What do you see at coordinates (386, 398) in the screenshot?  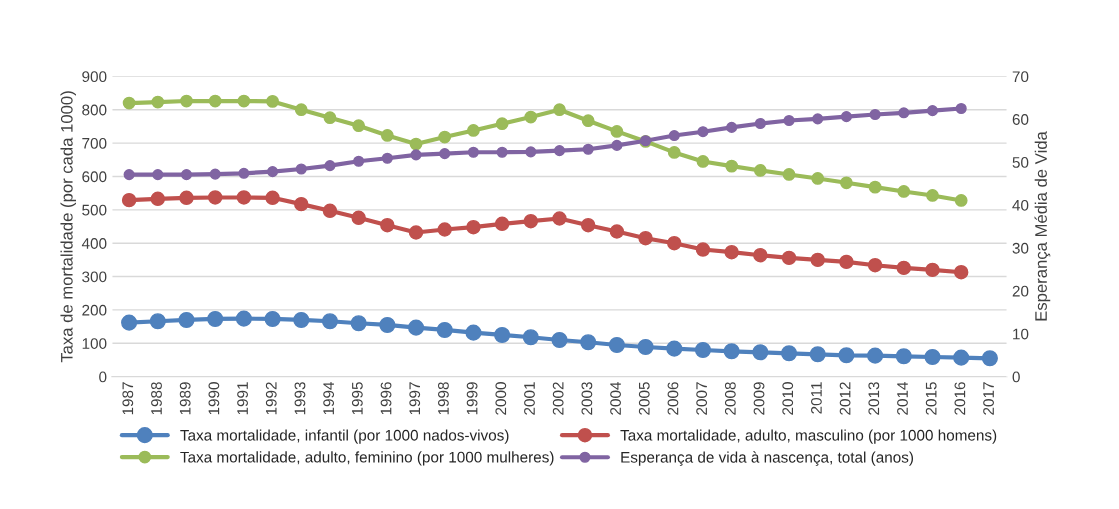 I see `x-tick-label: 1996` at bounding box center [386, 398].